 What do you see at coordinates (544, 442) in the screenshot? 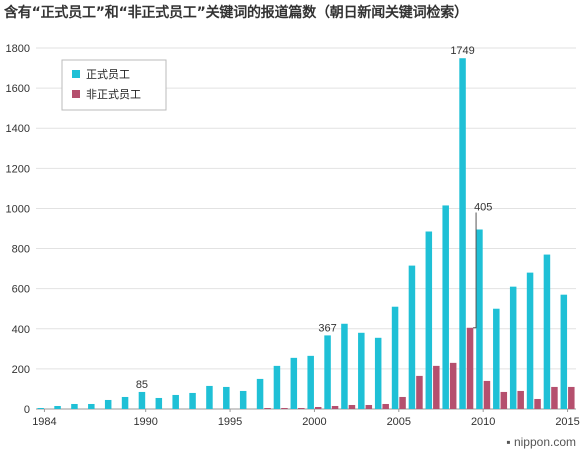
I see `credit-text: nippon.com` at bounding box center [544, 442].